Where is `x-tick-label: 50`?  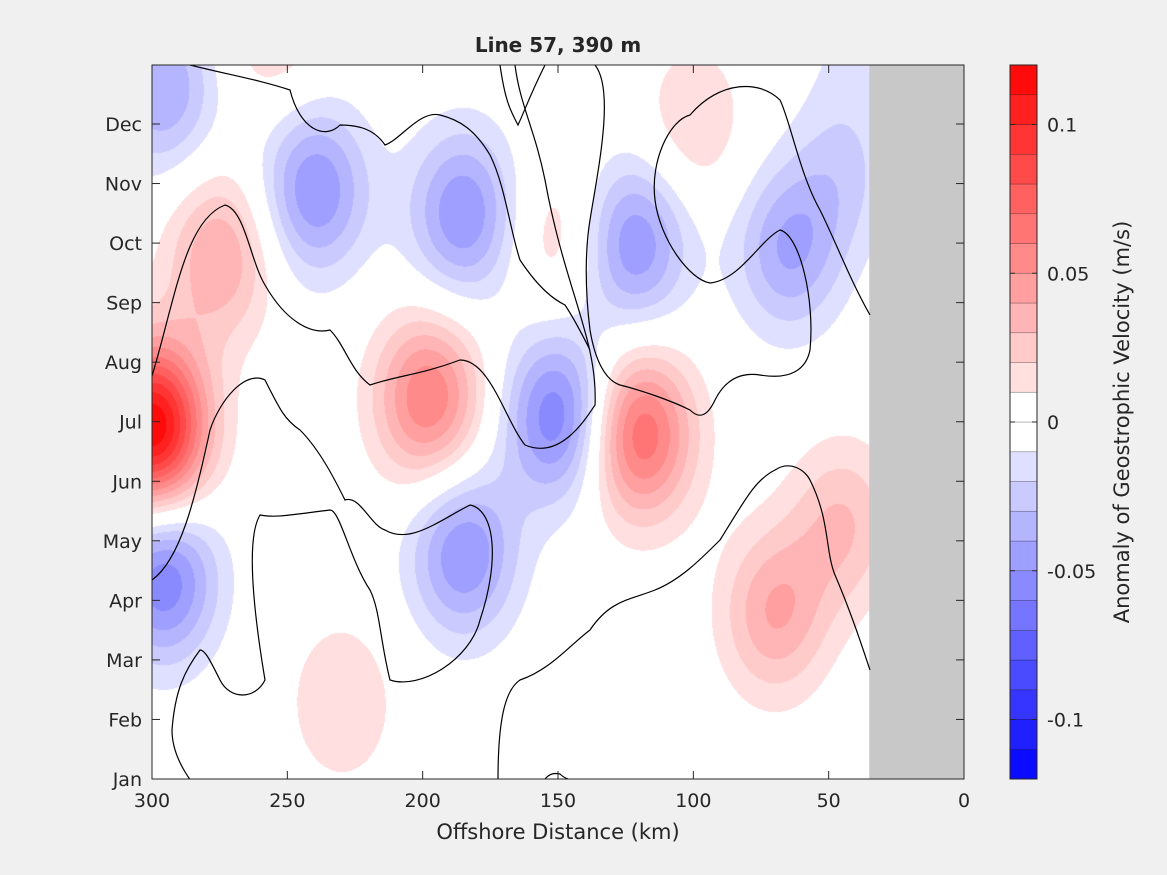 x-tick-label: 50 is located at coordinates (829, 801).